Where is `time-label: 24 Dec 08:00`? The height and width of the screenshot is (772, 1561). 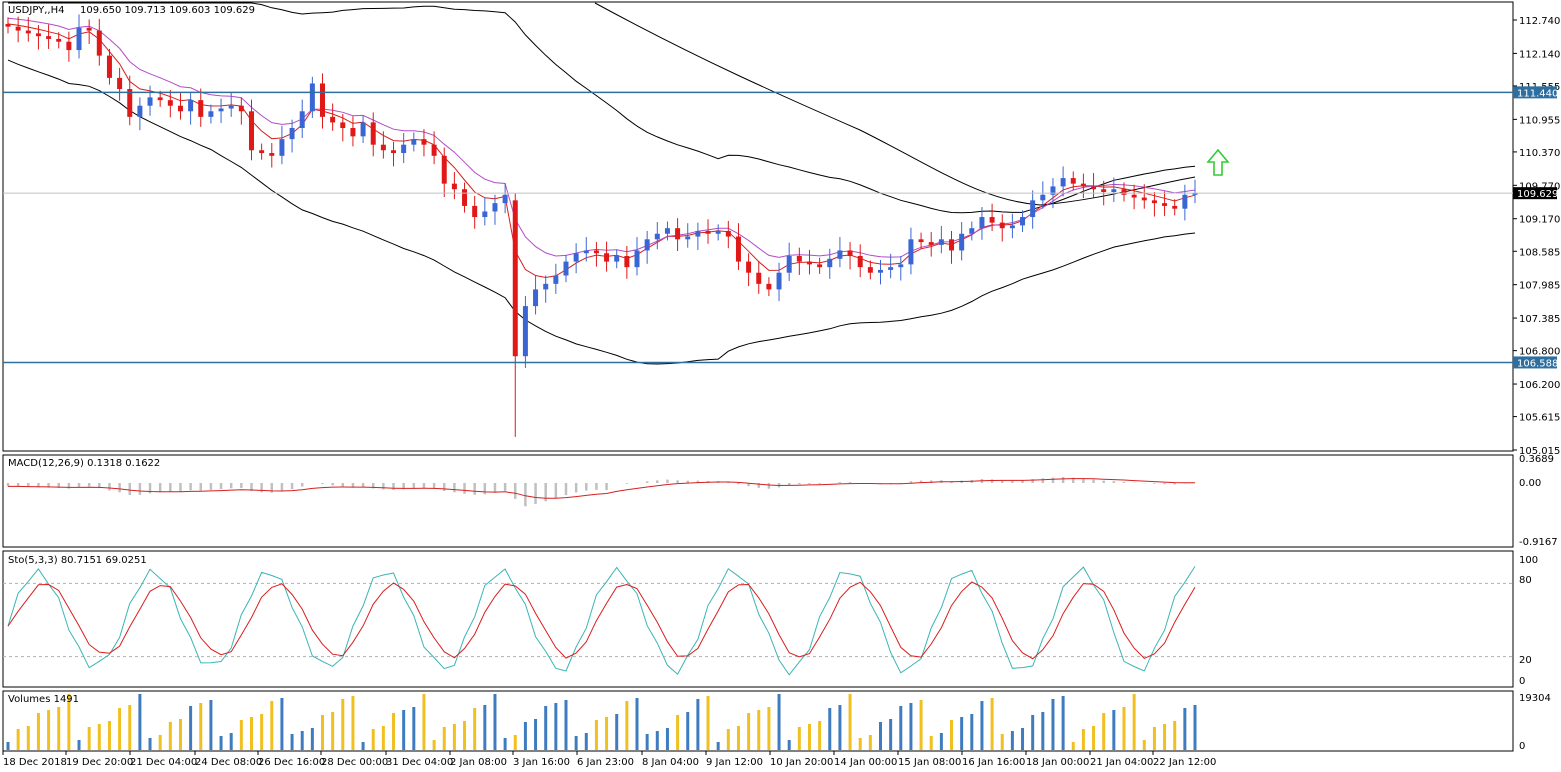
time-label: 24 Dec 08:00 is located at coordinates (228, 762).